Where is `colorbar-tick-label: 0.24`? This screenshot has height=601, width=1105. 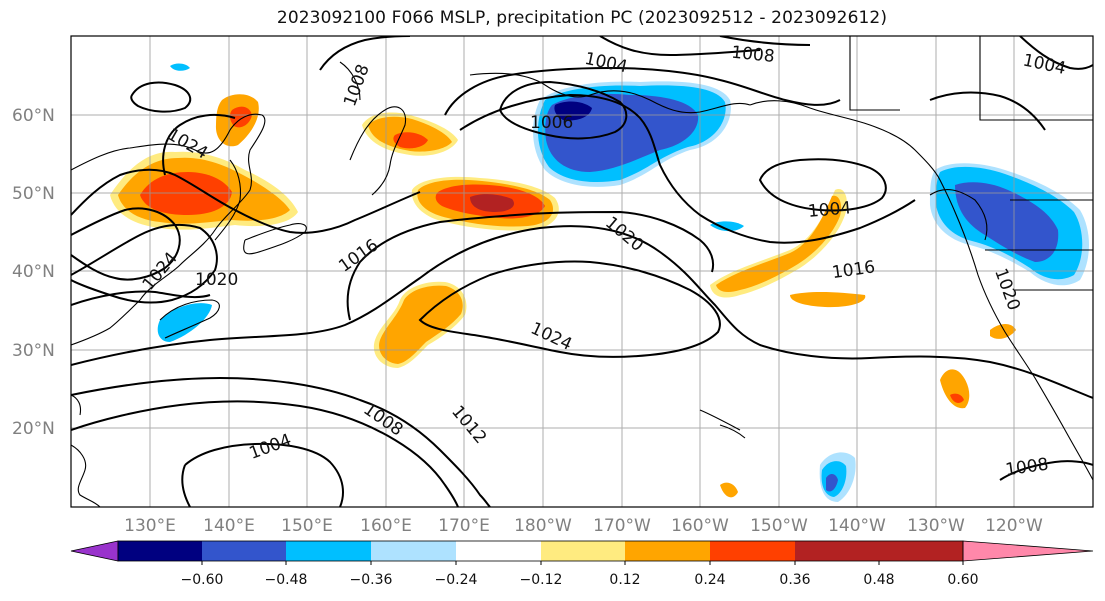
colorbar-tick-label: 0.24 is located at coordinates (709, 580).